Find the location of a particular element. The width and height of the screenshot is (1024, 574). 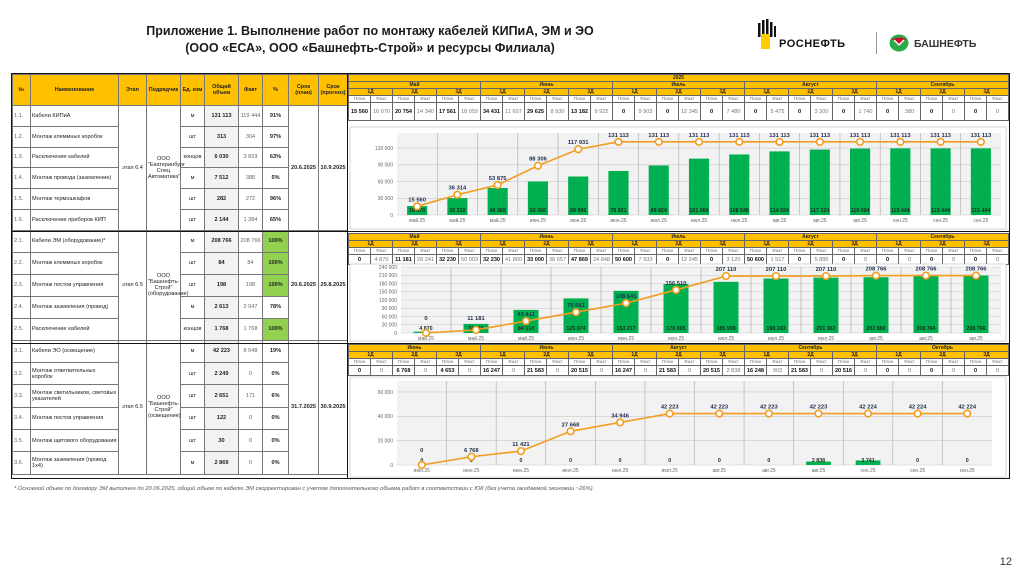

y-tick-label: 150 000 is located at coordinates (388, 293).